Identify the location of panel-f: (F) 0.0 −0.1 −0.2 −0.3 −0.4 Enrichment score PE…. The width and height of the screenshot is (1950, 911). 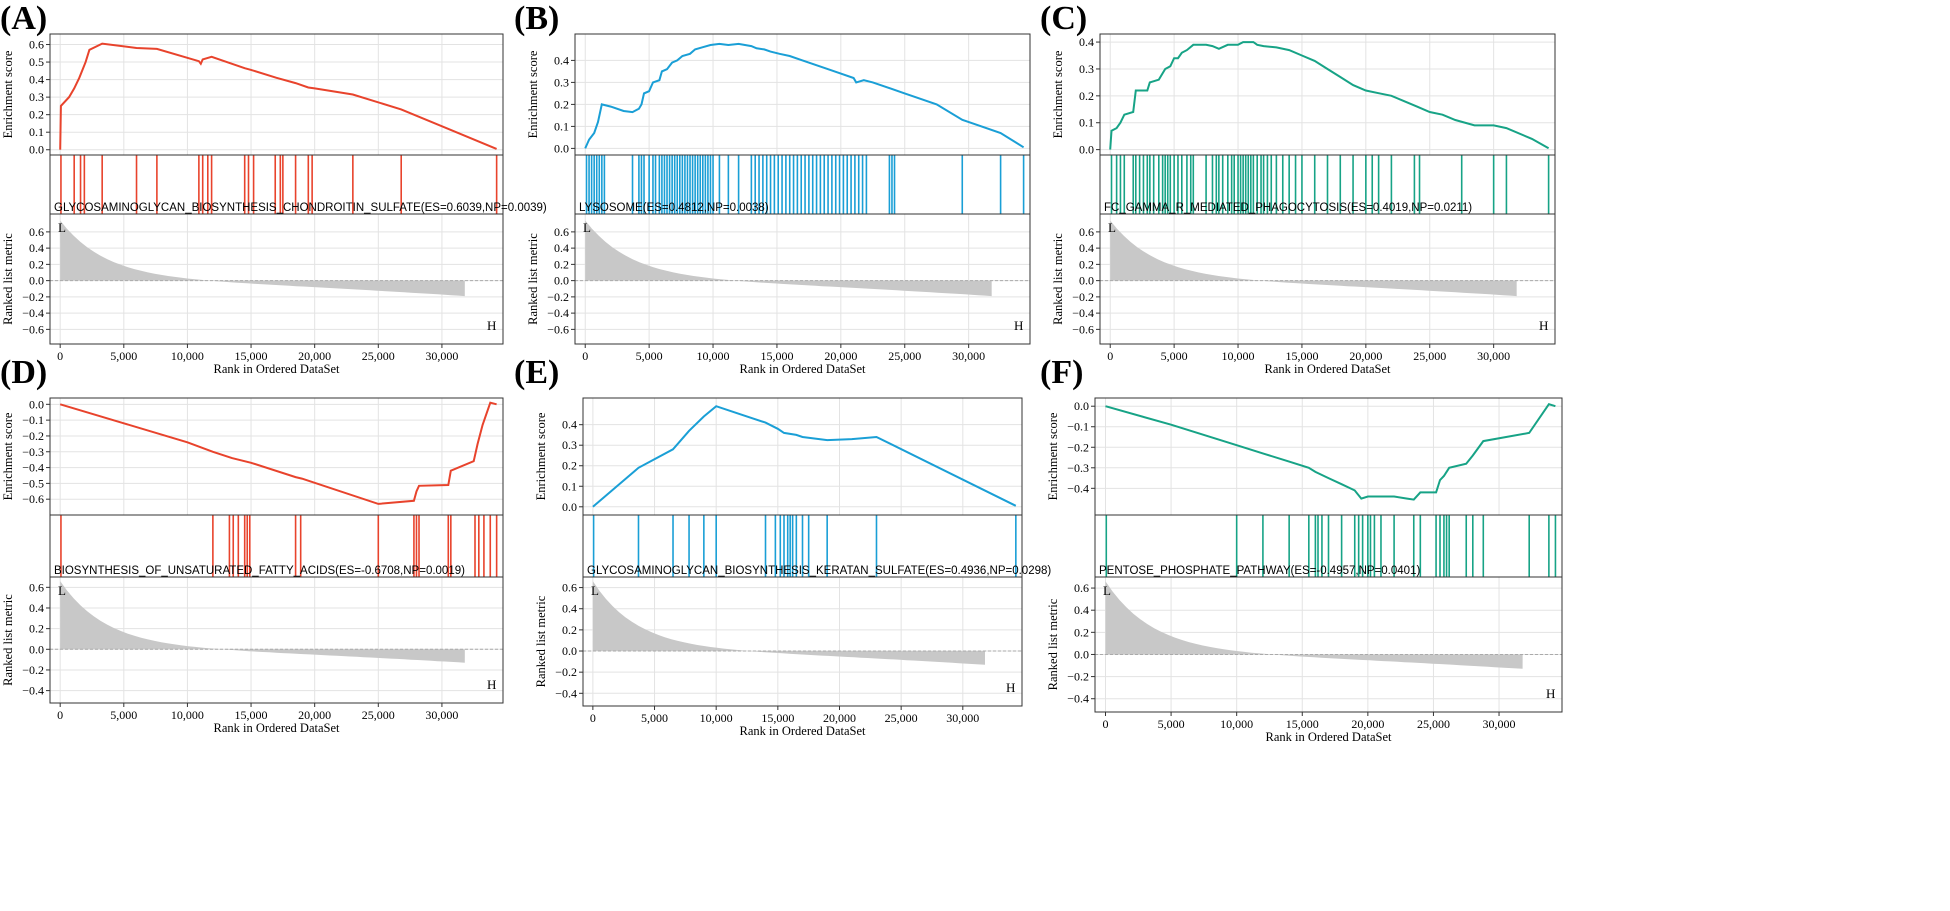
(1301, 549).